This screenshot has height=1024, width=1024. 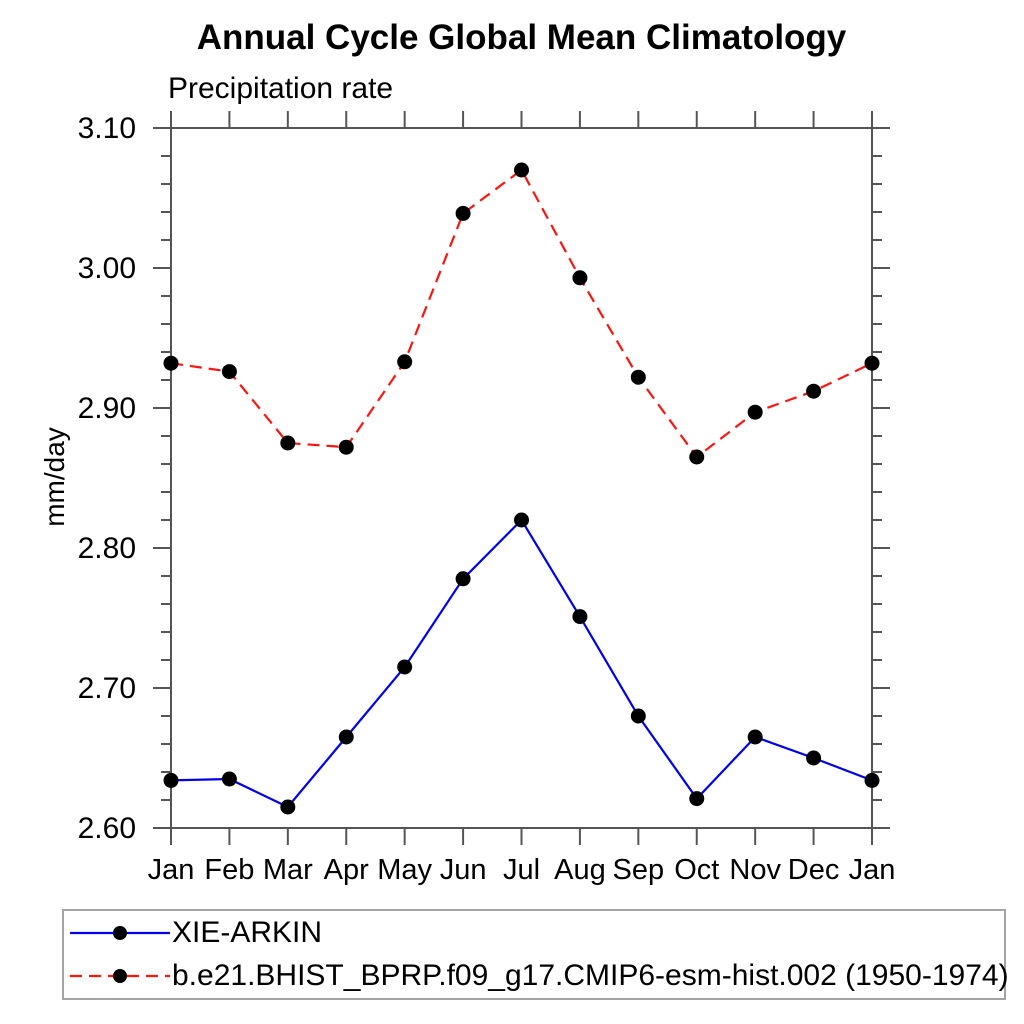 What do you see at coordinates (814, 870) in the screenshot?
I see `x-tick-label: Dec` at bounding box center [814, 870].